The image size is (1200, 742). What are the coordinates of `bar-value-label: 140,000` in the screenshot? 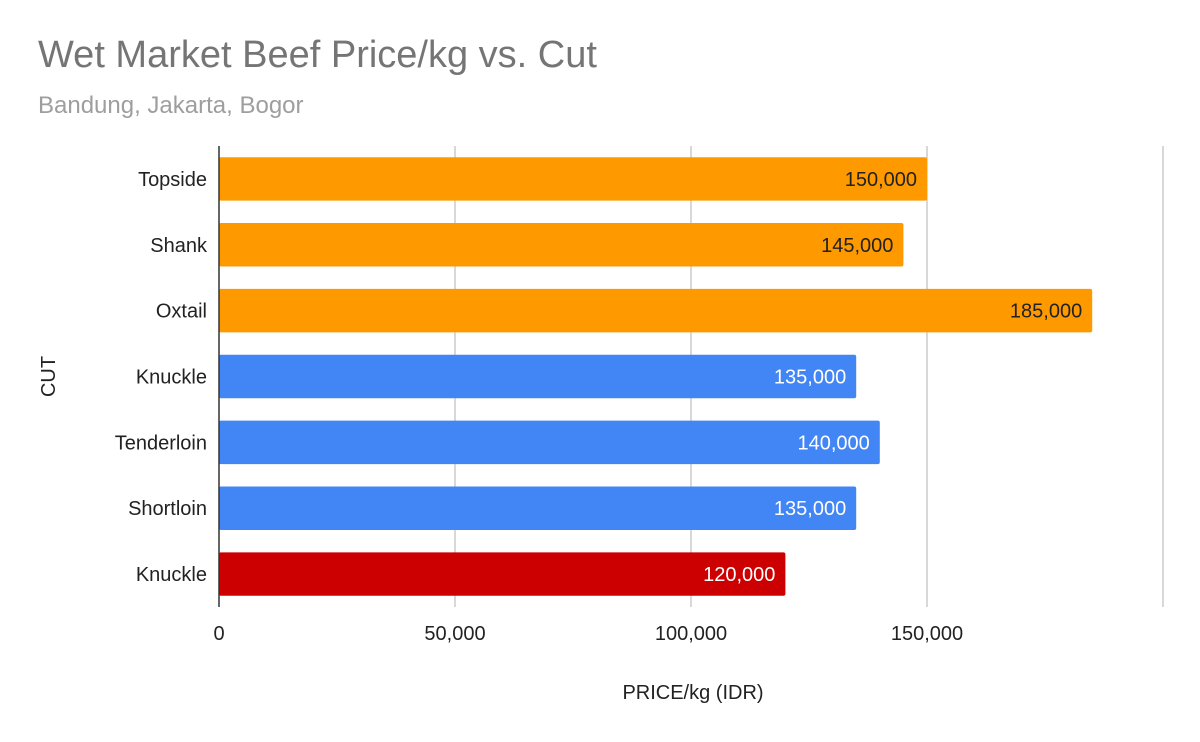 It's located at (834, 443).